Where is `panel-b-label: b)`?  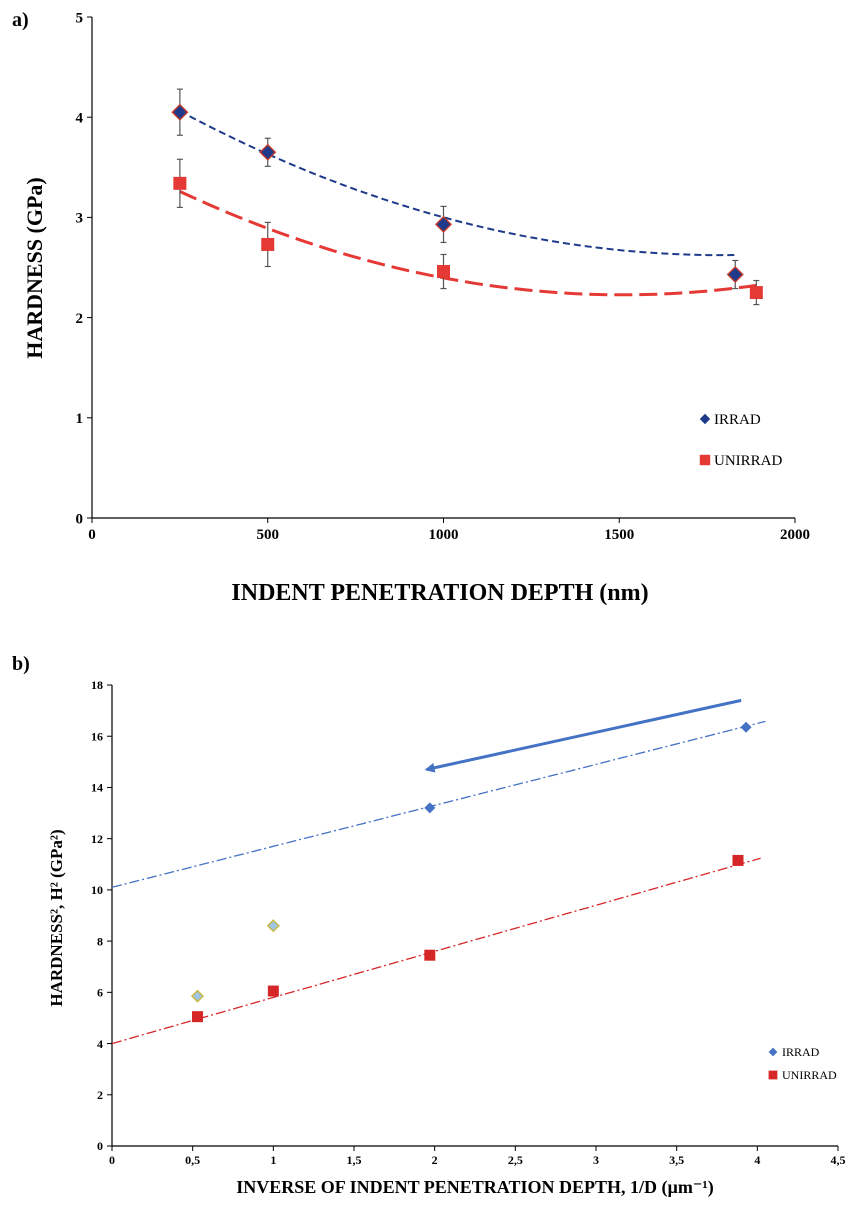 panel-b-label: b) is located at coordinates (21, 664).